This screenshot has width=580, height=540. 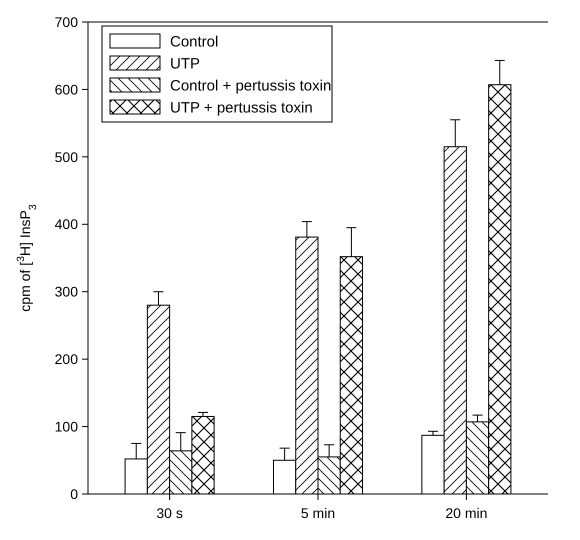 What do you see at coordinates (74, 494) in the screenshot?
I see `y-tick-label: 0` at bounding box center [74, 494].